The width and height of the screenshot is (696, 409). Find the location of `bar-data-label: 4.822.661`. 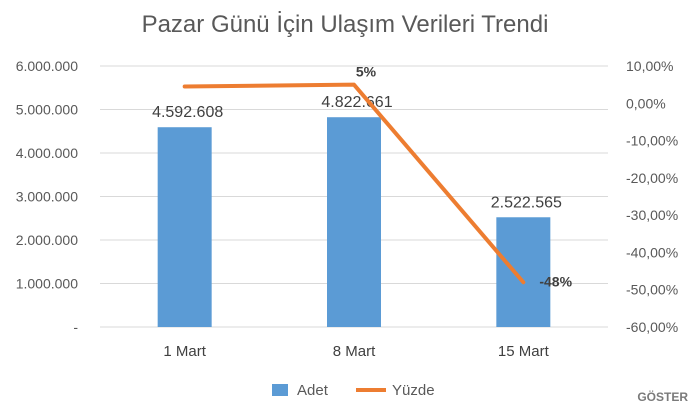

bar-data-label: 4.822.661 is located at coordinates (356, 102).